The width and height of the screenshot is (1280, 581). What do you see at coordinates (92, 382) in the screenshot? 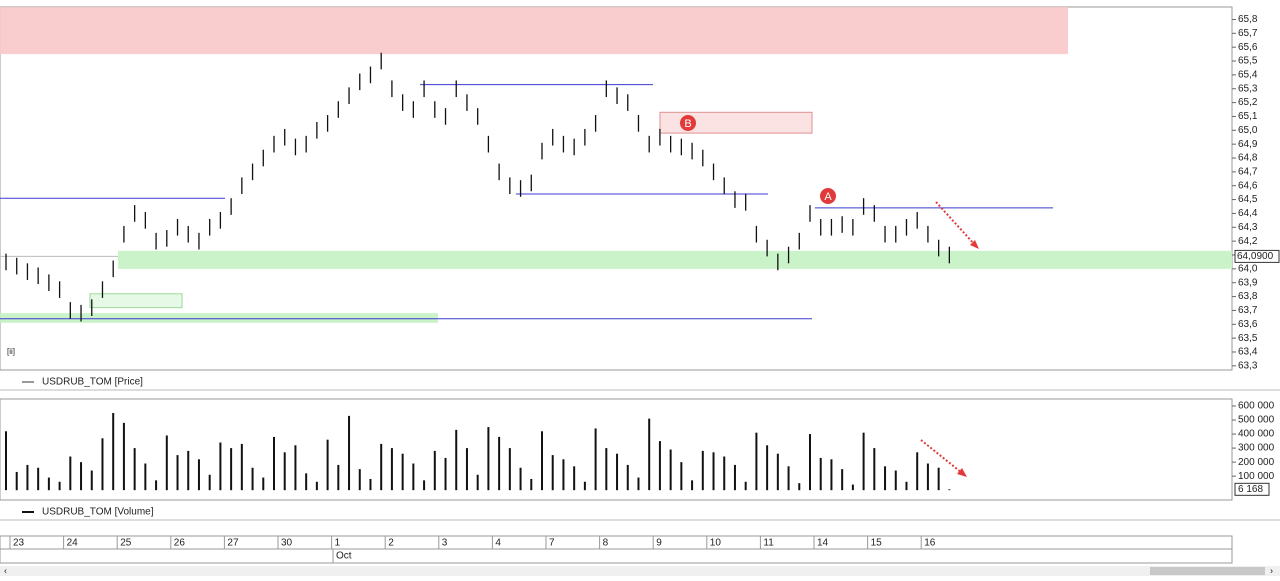
I see `legend-price: USDRUB_TOM [Price]` at bounding box center [92, 382].